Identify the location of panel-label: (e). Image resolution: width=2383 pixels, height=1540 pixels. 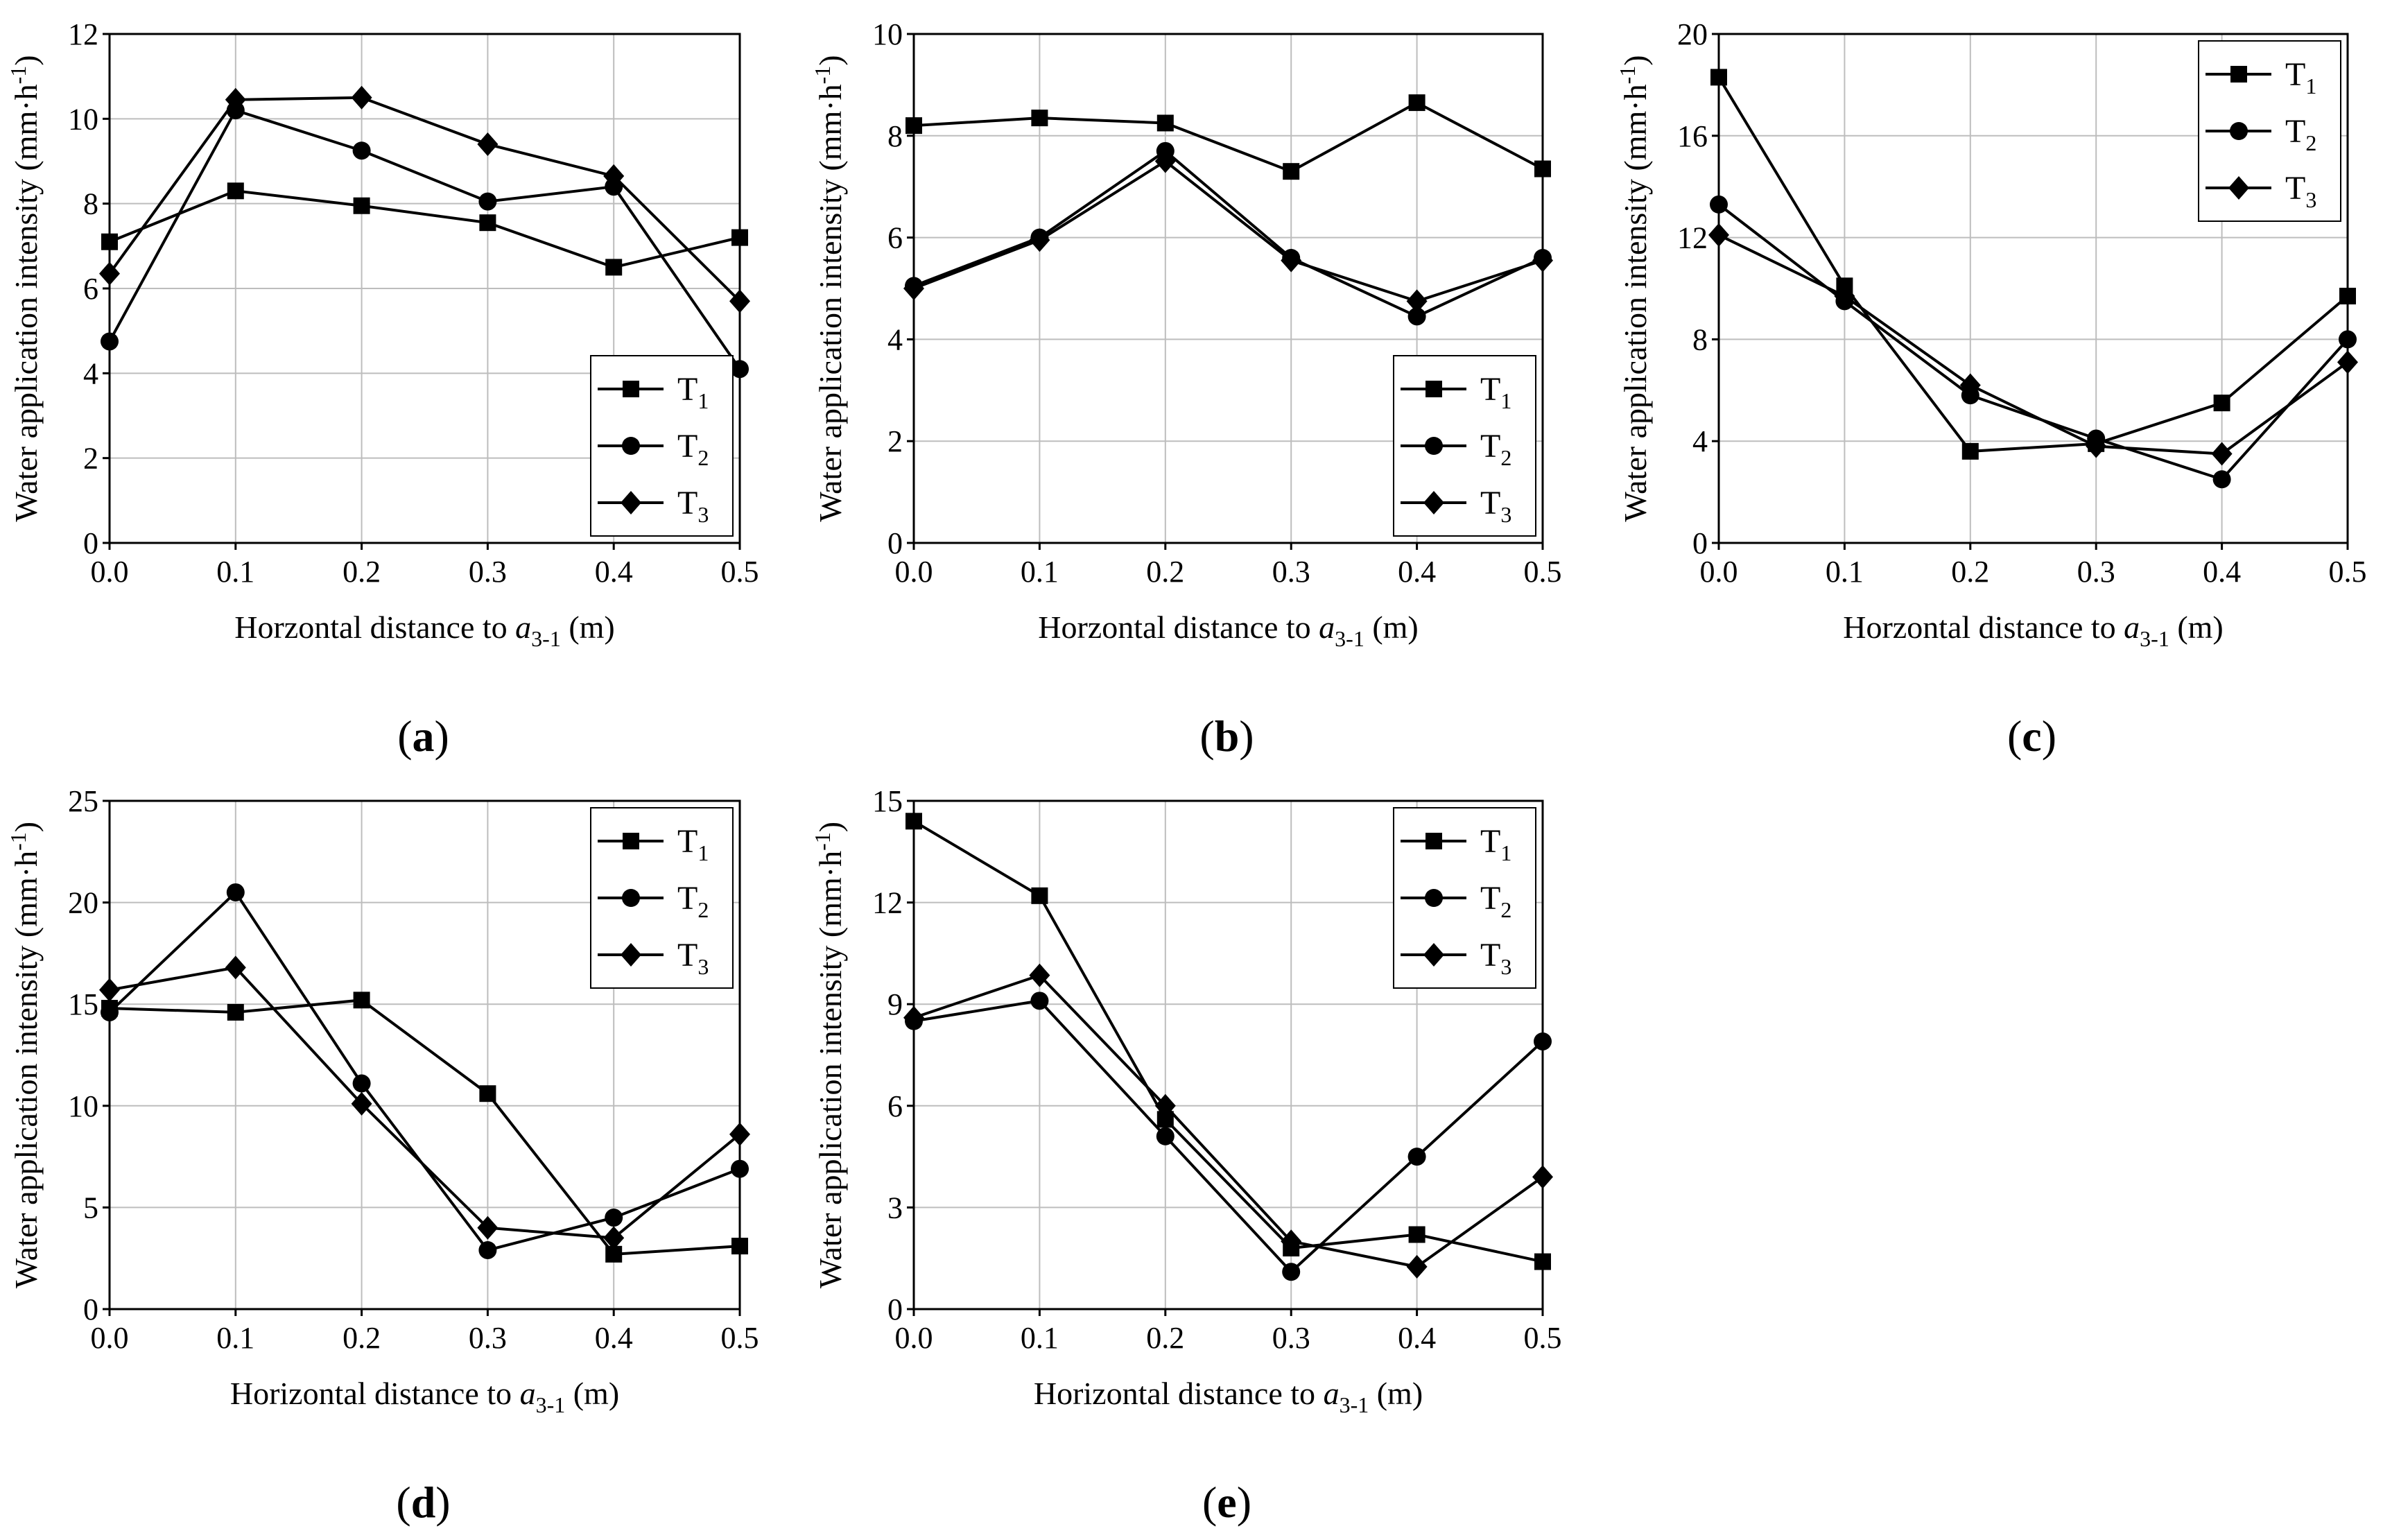
(1226, 1503).